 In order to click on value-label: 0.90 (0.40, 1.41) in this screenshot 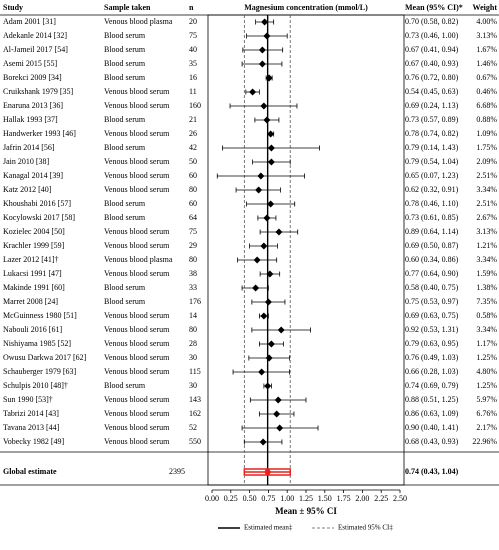, I will do `click(432, 427)`.